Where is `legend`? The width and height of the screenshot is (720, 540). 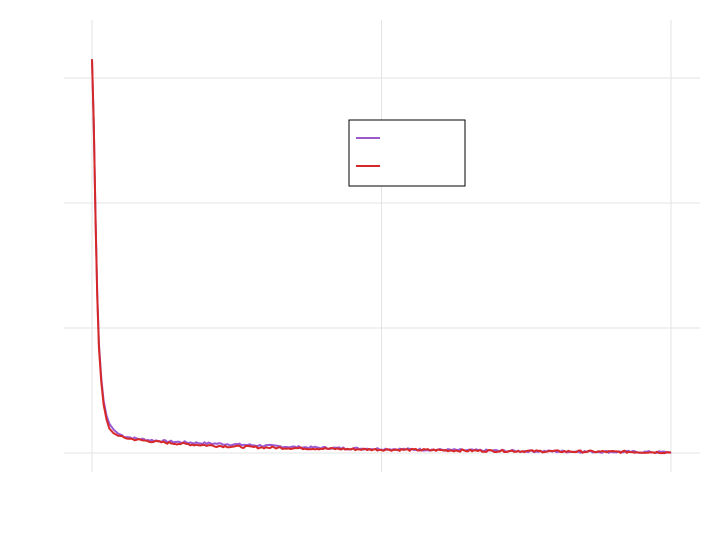 legend is located at coordinates (407, 153).